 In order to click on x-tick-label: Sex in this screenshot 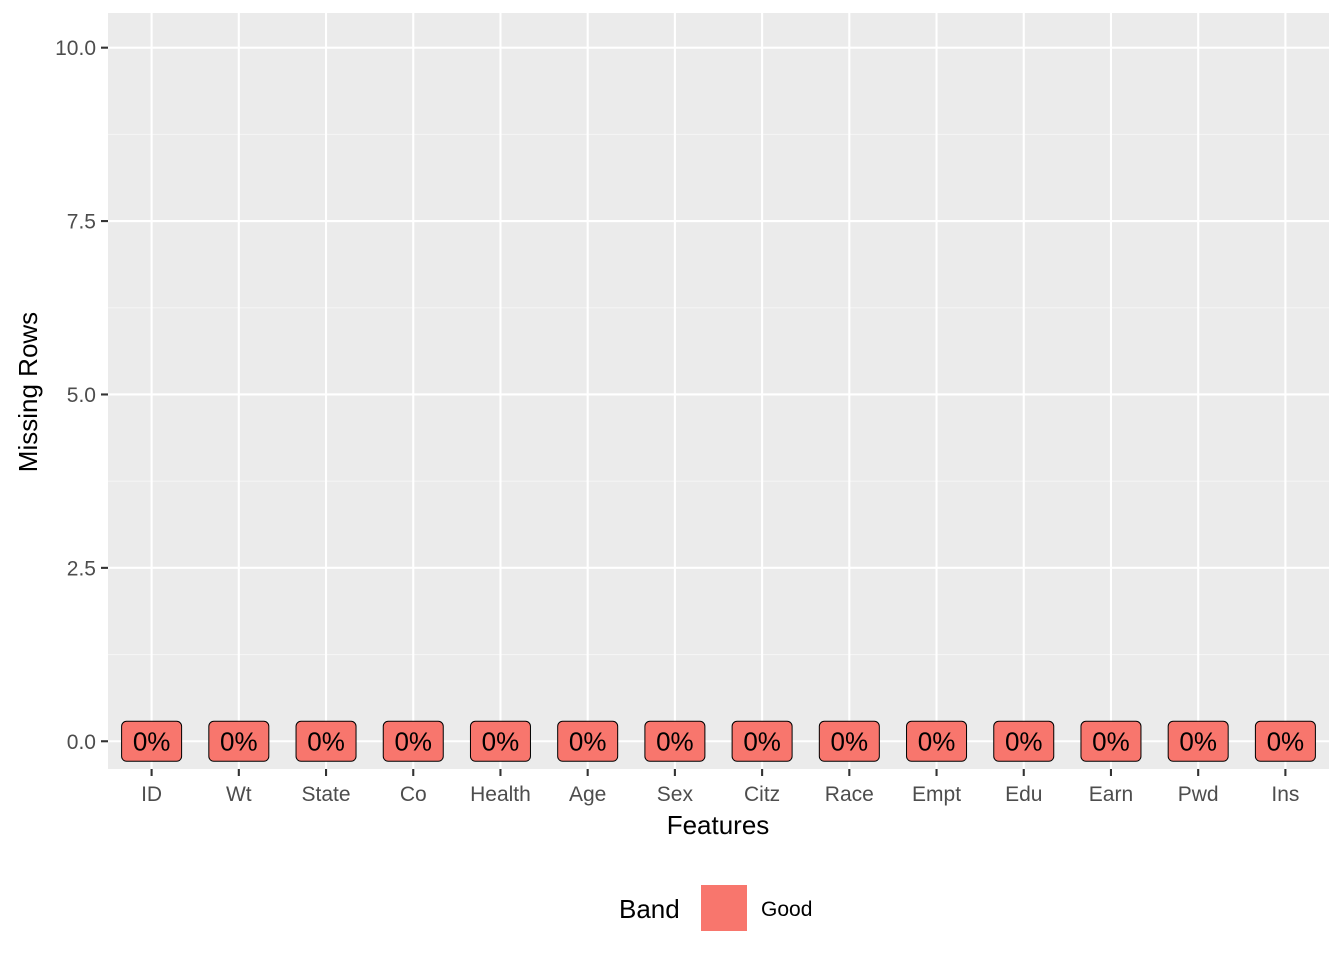, I will do `click(675, 794)`.